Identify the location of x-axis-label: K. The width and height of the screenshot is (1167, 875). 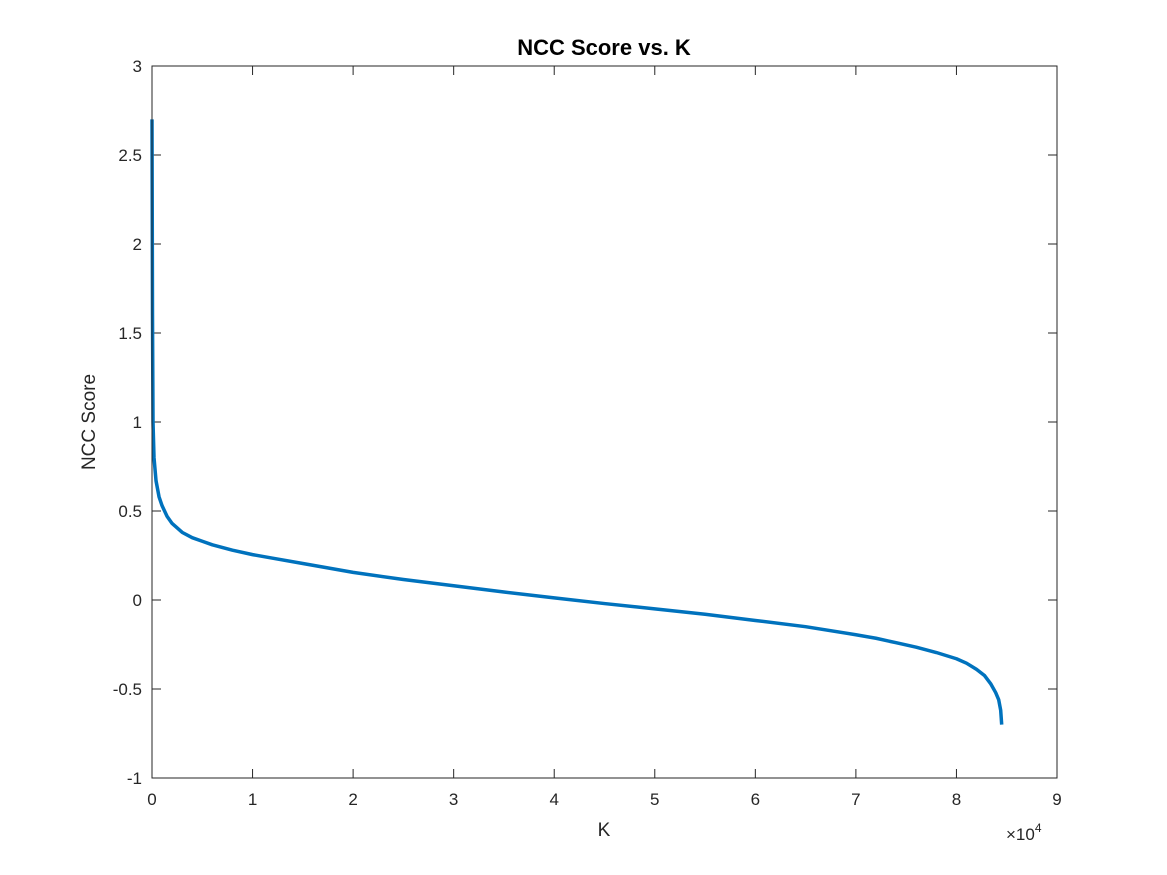
(604, 830).